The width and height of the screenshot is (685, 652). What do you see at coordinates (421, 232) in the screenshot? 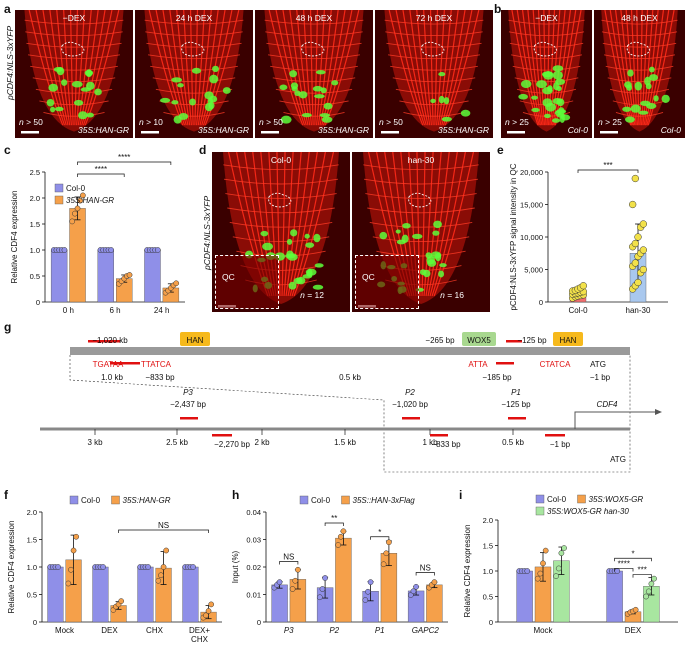
I see `micrograph-image: han-30 QC n = 16` at bounding box center [421, 232].